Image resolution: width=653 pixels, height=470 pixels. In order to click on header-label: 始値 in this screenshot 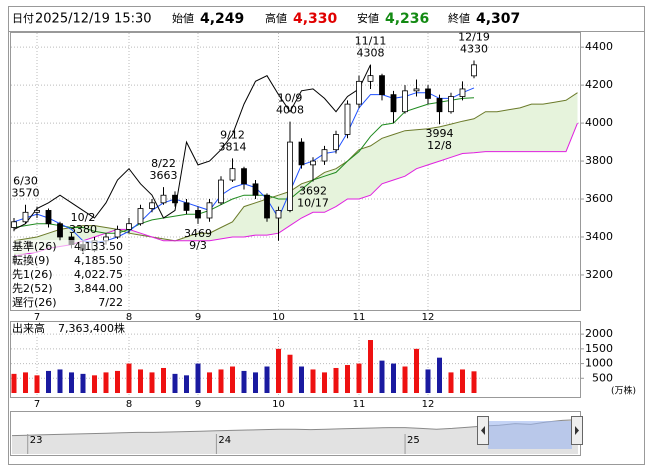, I will do `click(183, 18)`.